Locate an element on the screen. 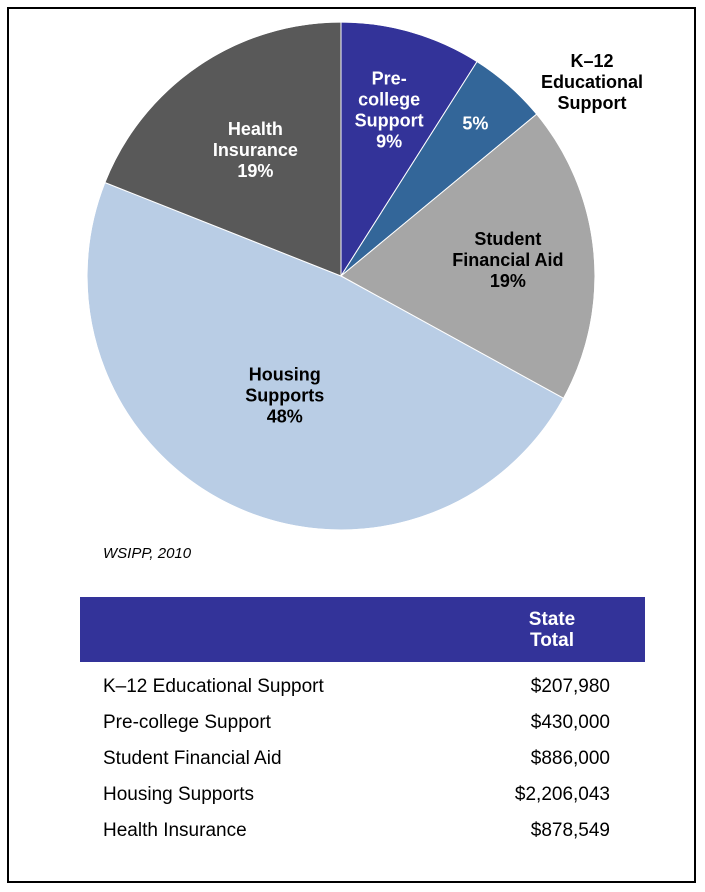  row-label: Pre-college Support is located at coordinates (187, 722).